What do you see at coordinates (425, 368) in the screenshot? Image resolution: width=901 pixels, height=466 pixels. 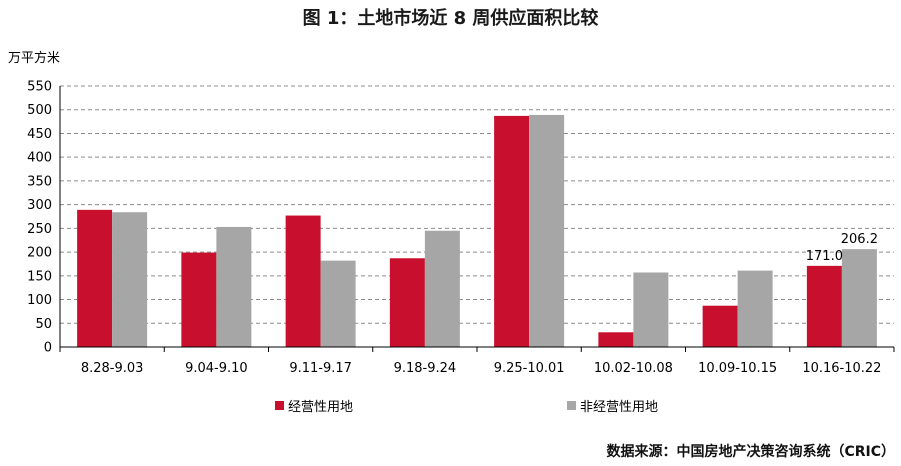 I see `x-tick-label: 9.18-9.24` at bounding box center [425, 368].